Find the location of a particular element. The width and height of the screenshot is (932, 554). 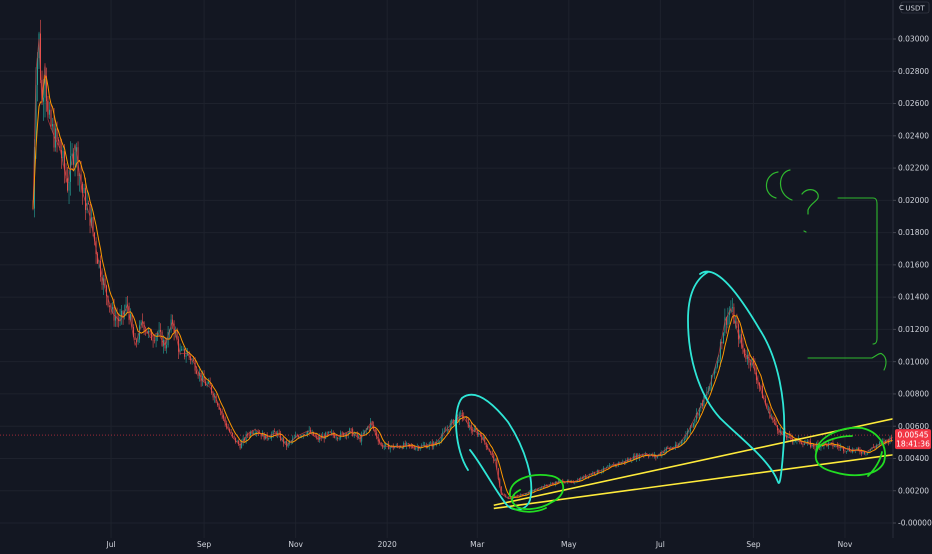

currency-label: USDT is located at coordinates (915, 7).